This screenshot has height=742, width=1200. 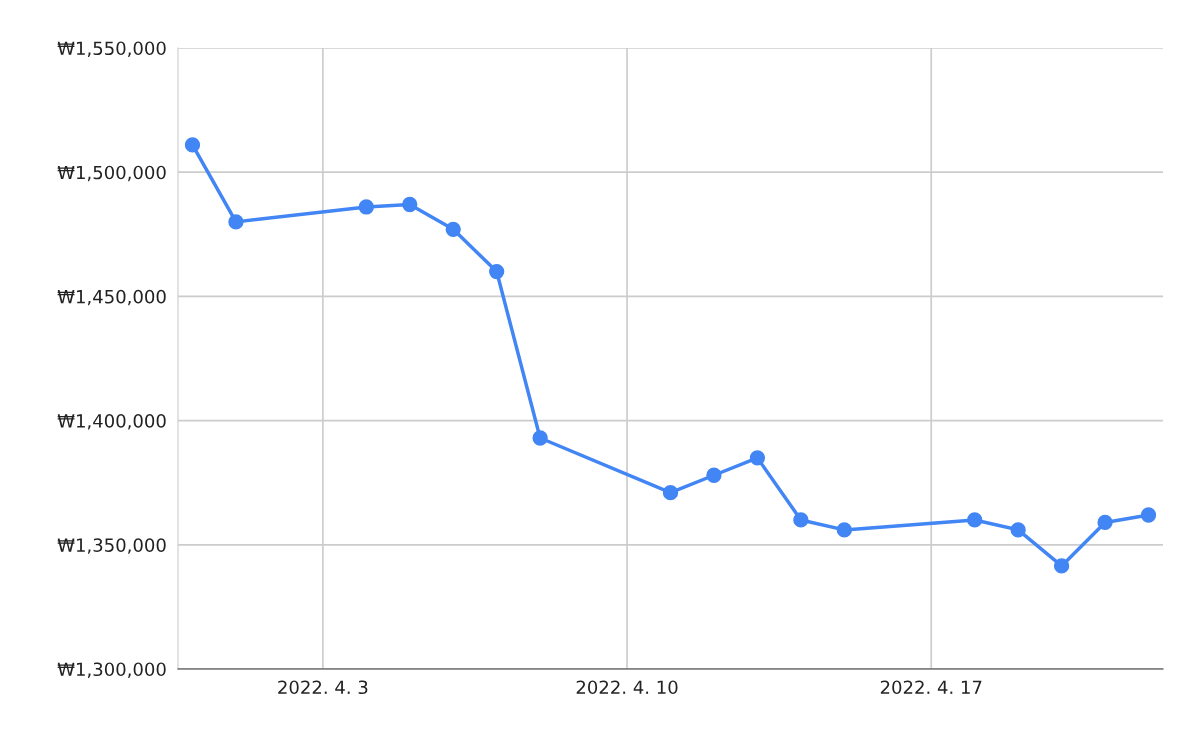 What do you see at coordinates (323, 687) in the screenshot?
I see `x-tick-label: 2022. 4. 3` at bounding box center [323, 687].